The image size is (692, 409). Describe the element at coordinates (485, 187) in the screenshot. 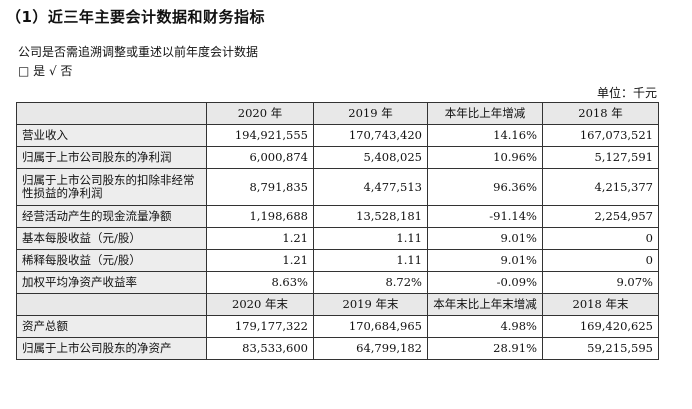

I see `table-cell: 96.36%` at that location.